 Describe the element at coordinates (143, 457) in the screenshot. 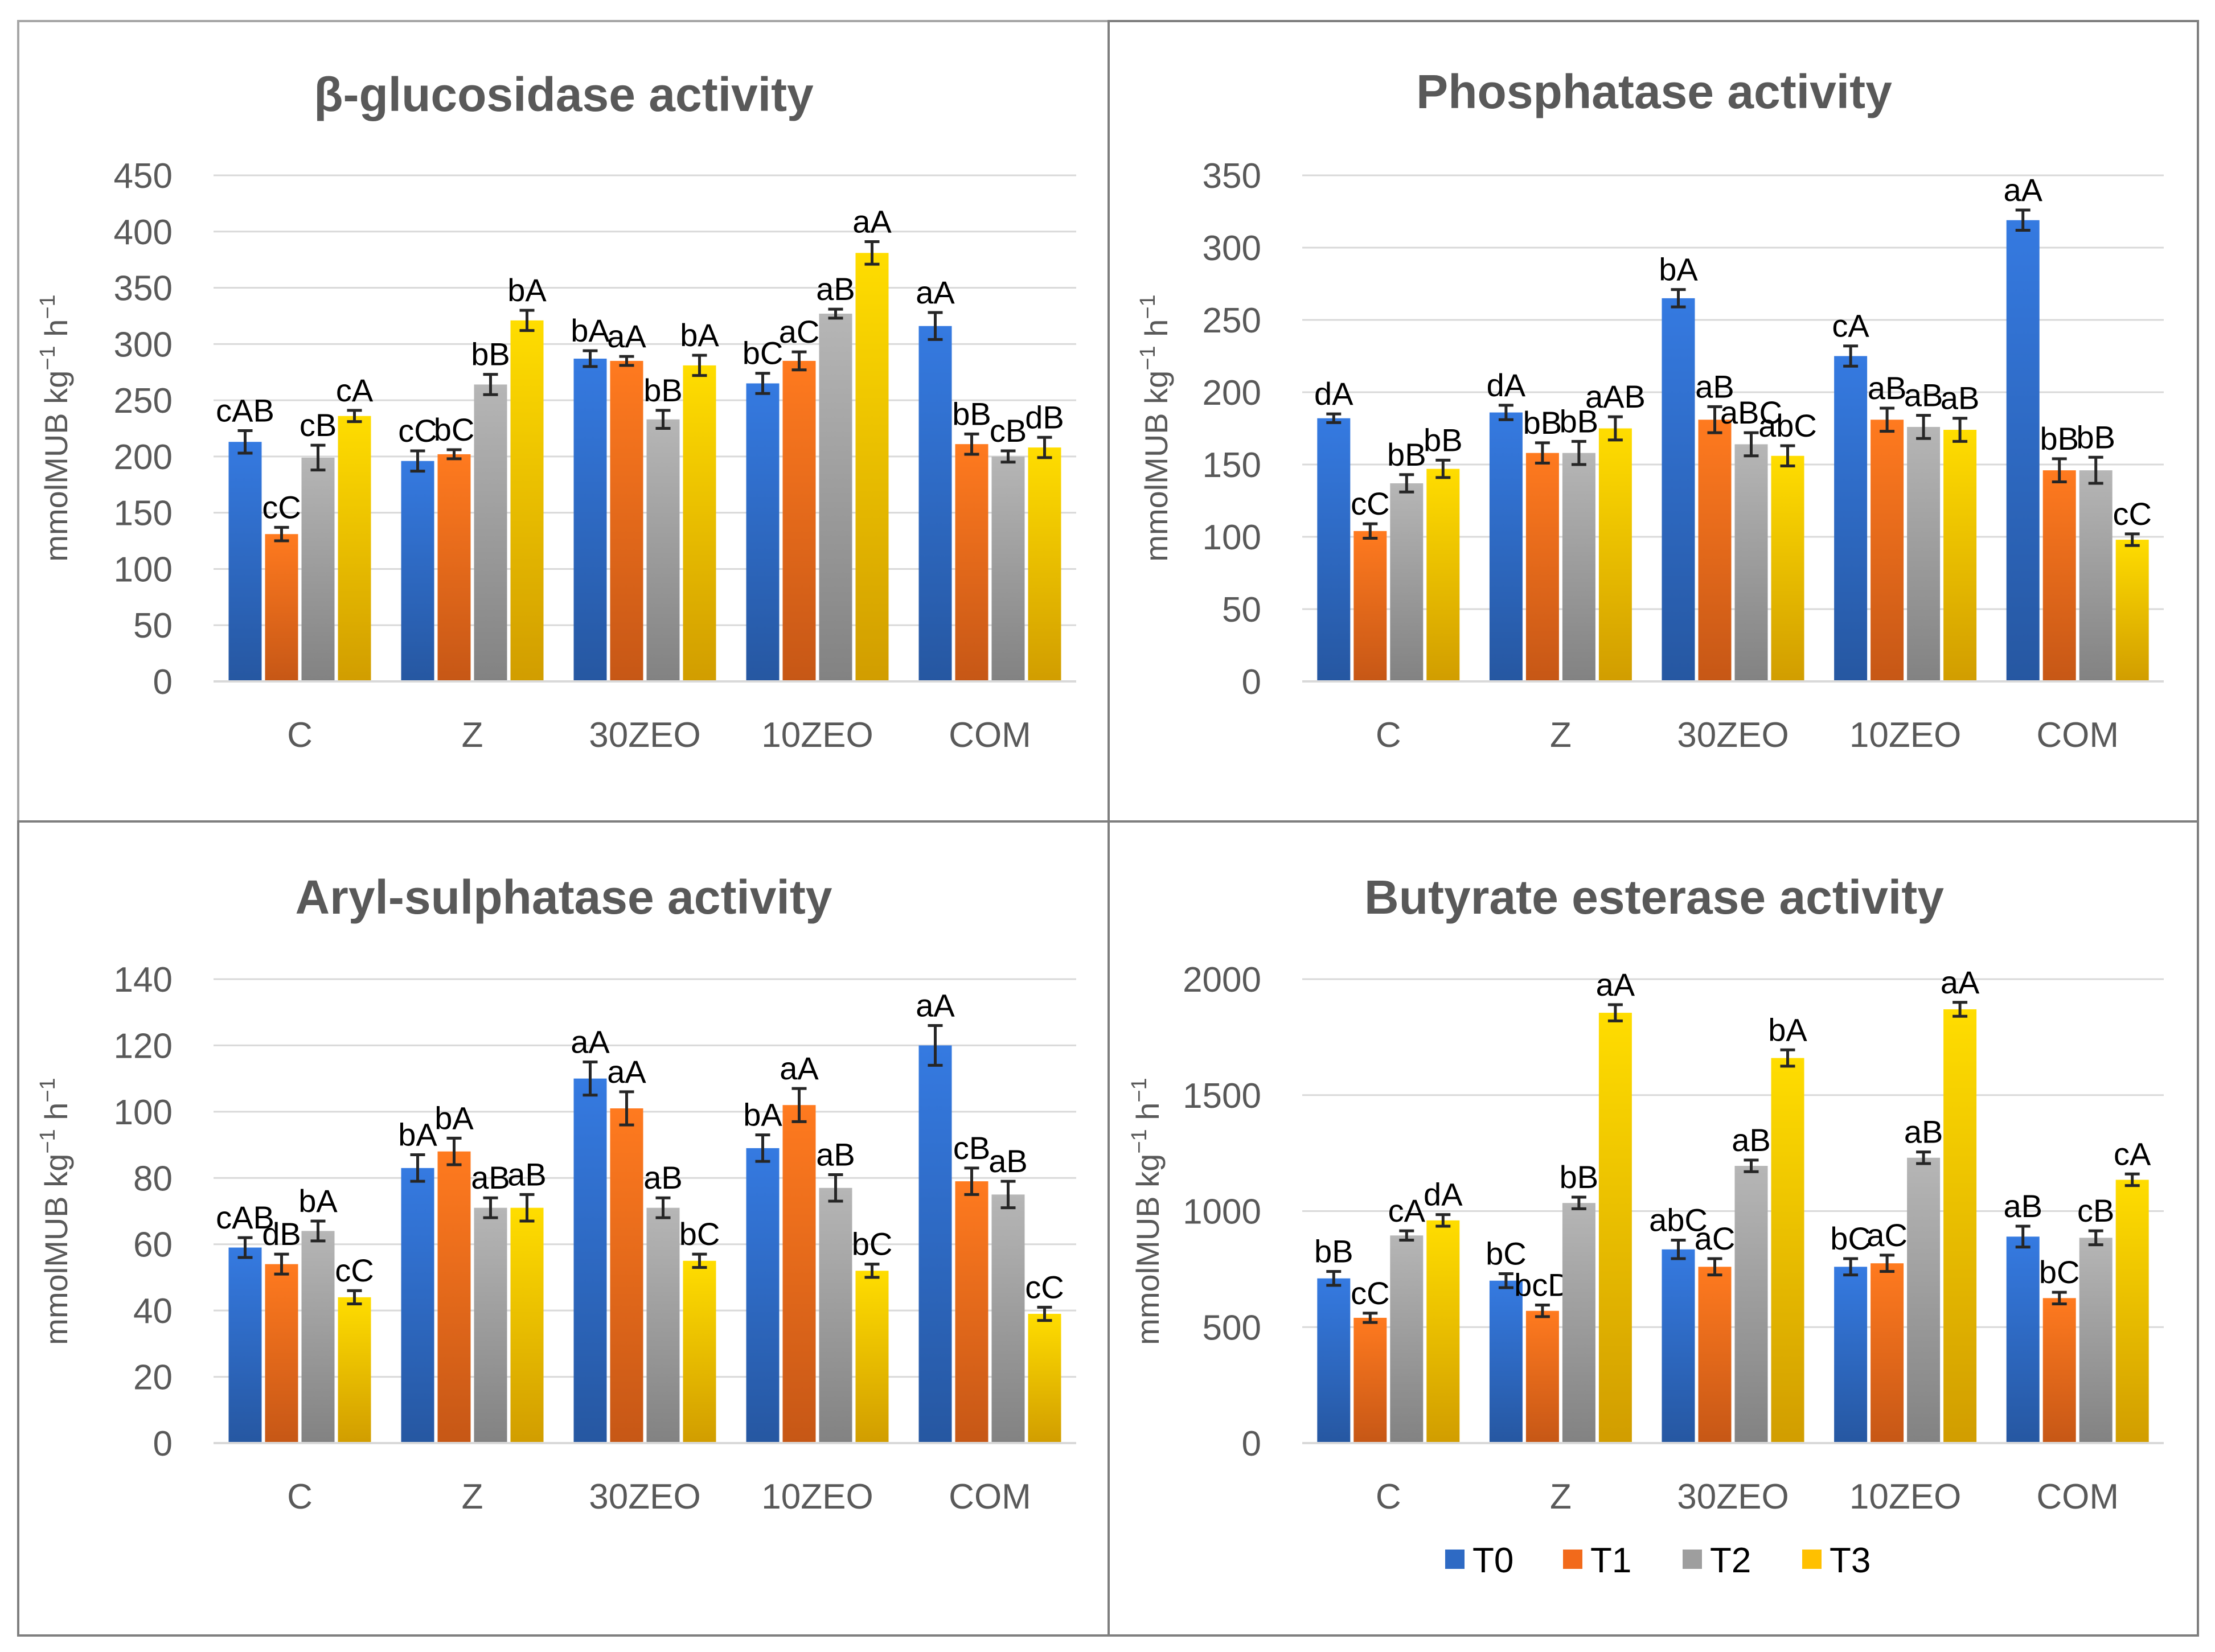

I see `y-tick-label: 200` at that location.